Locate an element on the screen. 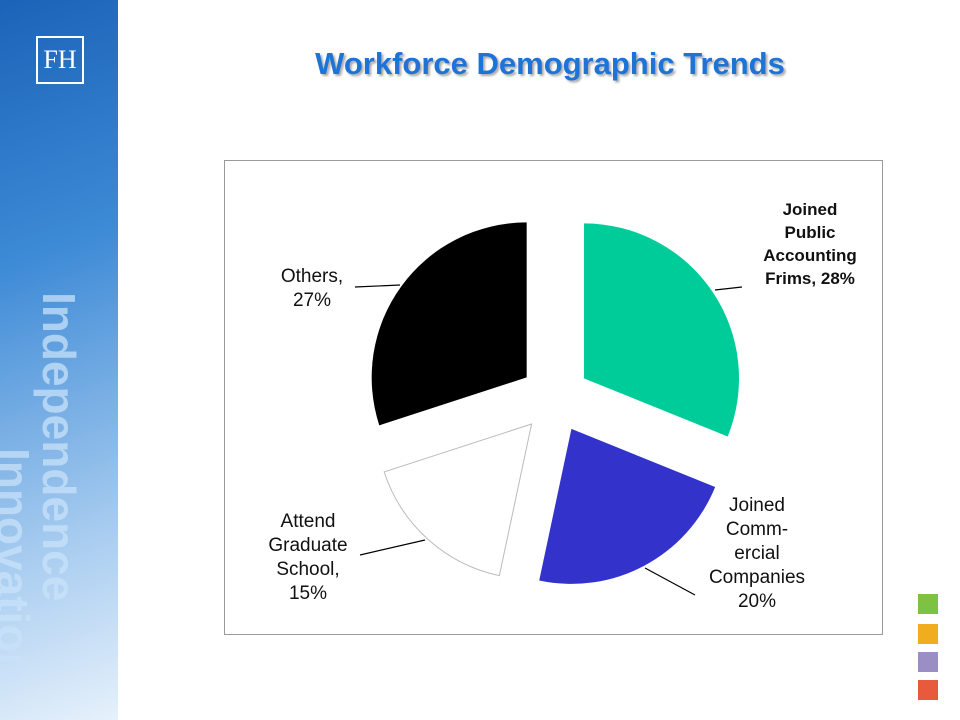 Image resolution: width=960 pixels, height=720 pixels. value-label: 15% is located at coordinates (308, 593).